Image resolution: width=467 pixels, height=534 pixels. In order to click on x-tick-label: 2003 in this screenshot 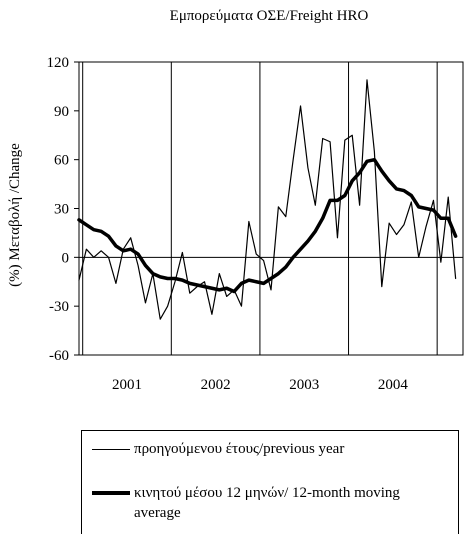, I will do `click(304, 385)`.